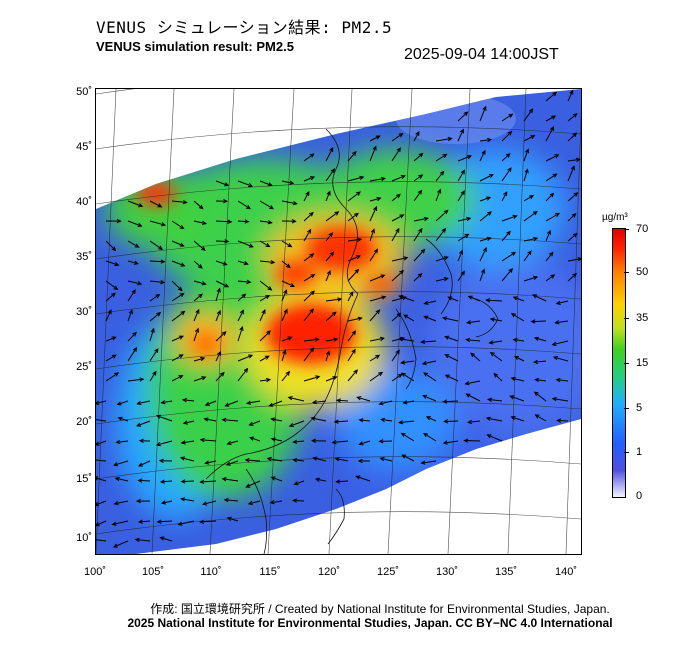 The width and height of the screenshot is (700, 649). I want to click on lat-label-30: 30˚, so click(79, 312).